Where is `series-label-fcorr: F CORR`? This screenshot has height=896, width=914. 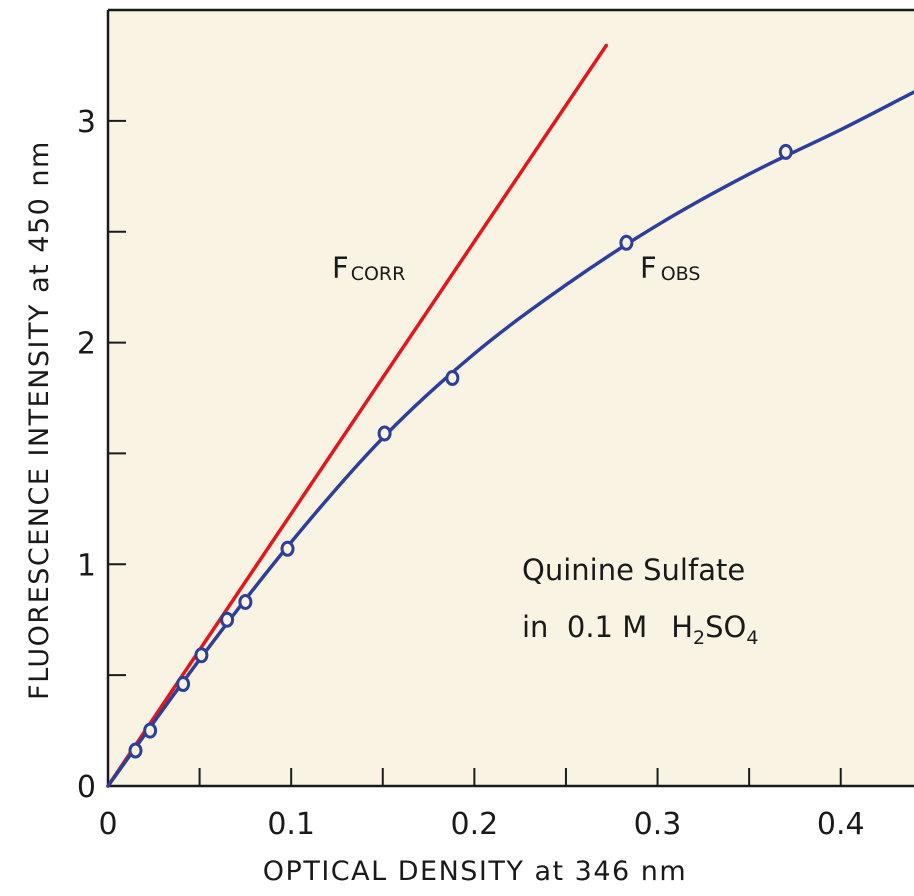 series-label-fcorr: F CORR is located at coordinates (368, 268).